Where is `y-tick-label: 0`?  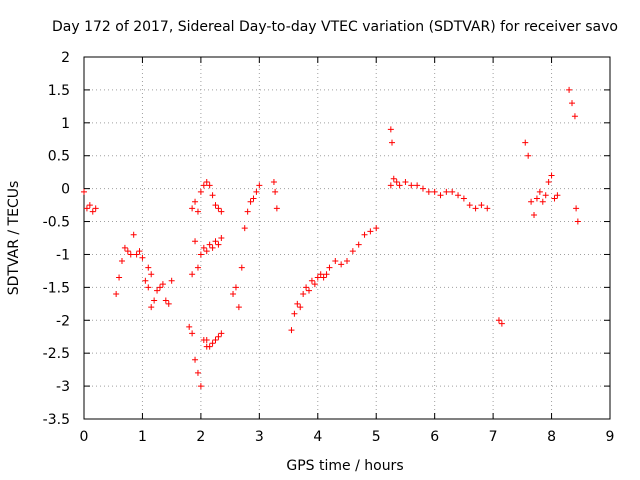
y-tick-label: 0 is located at coordinates (65, 190).